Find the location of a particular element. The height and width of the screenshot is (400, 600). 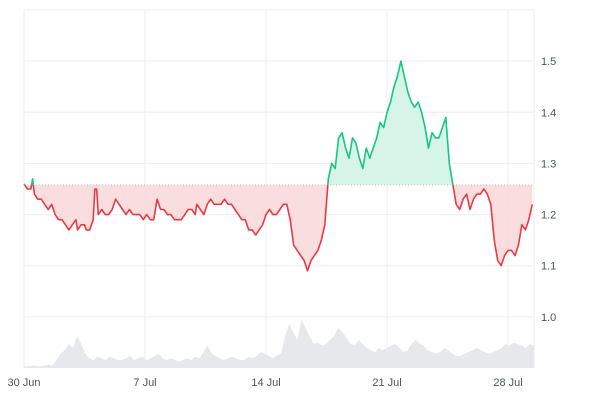

x-tick-label: 14 Jul is located at coordinates (265, 383).